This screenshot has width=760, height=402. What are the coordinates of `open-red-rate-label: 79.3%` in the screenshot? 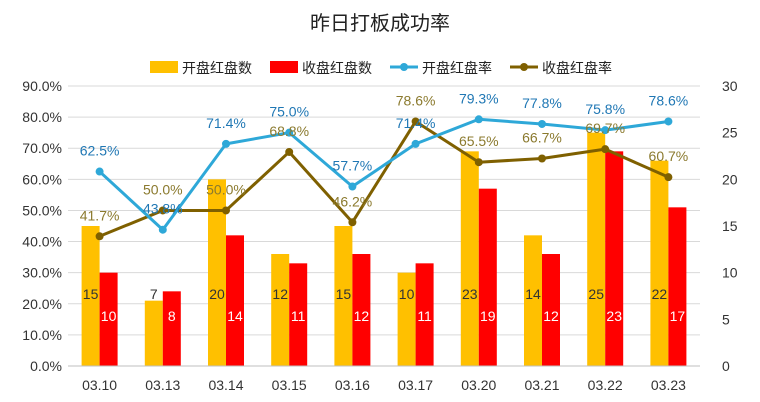 It's located at (479, 98).